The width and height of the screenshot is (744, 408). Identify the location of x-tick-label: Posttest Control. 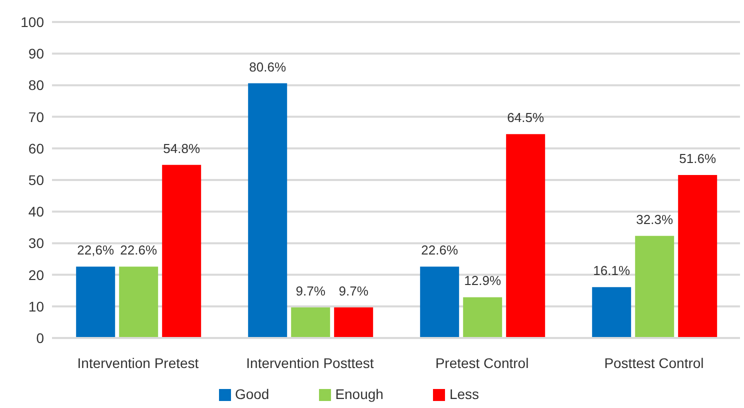
(654, 362).